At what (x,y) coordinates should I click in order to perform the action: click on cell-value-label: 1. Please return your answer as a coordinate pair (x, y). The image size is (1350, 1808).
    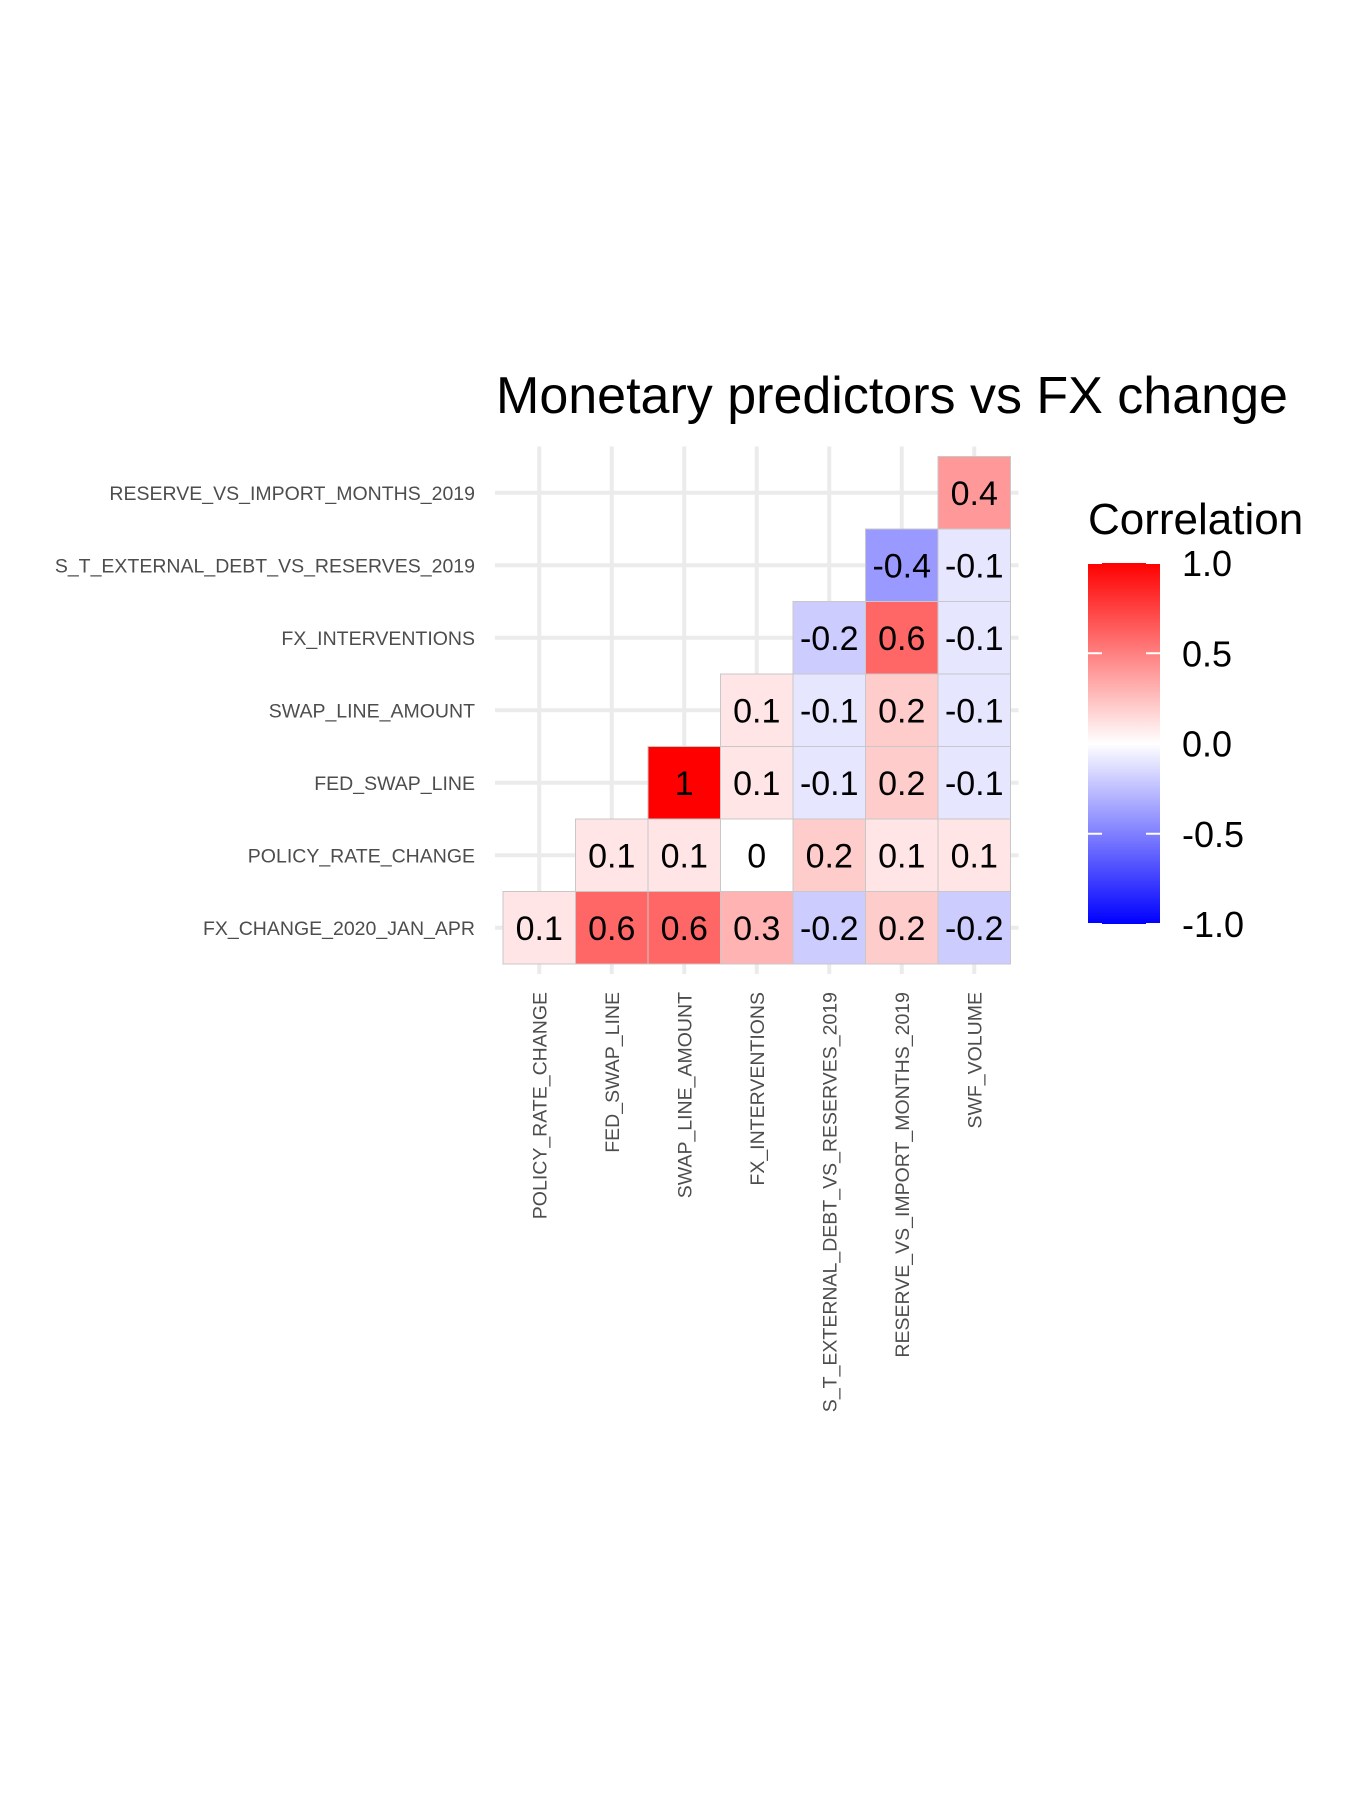
    Looking at the image, I should click on (684, 784).